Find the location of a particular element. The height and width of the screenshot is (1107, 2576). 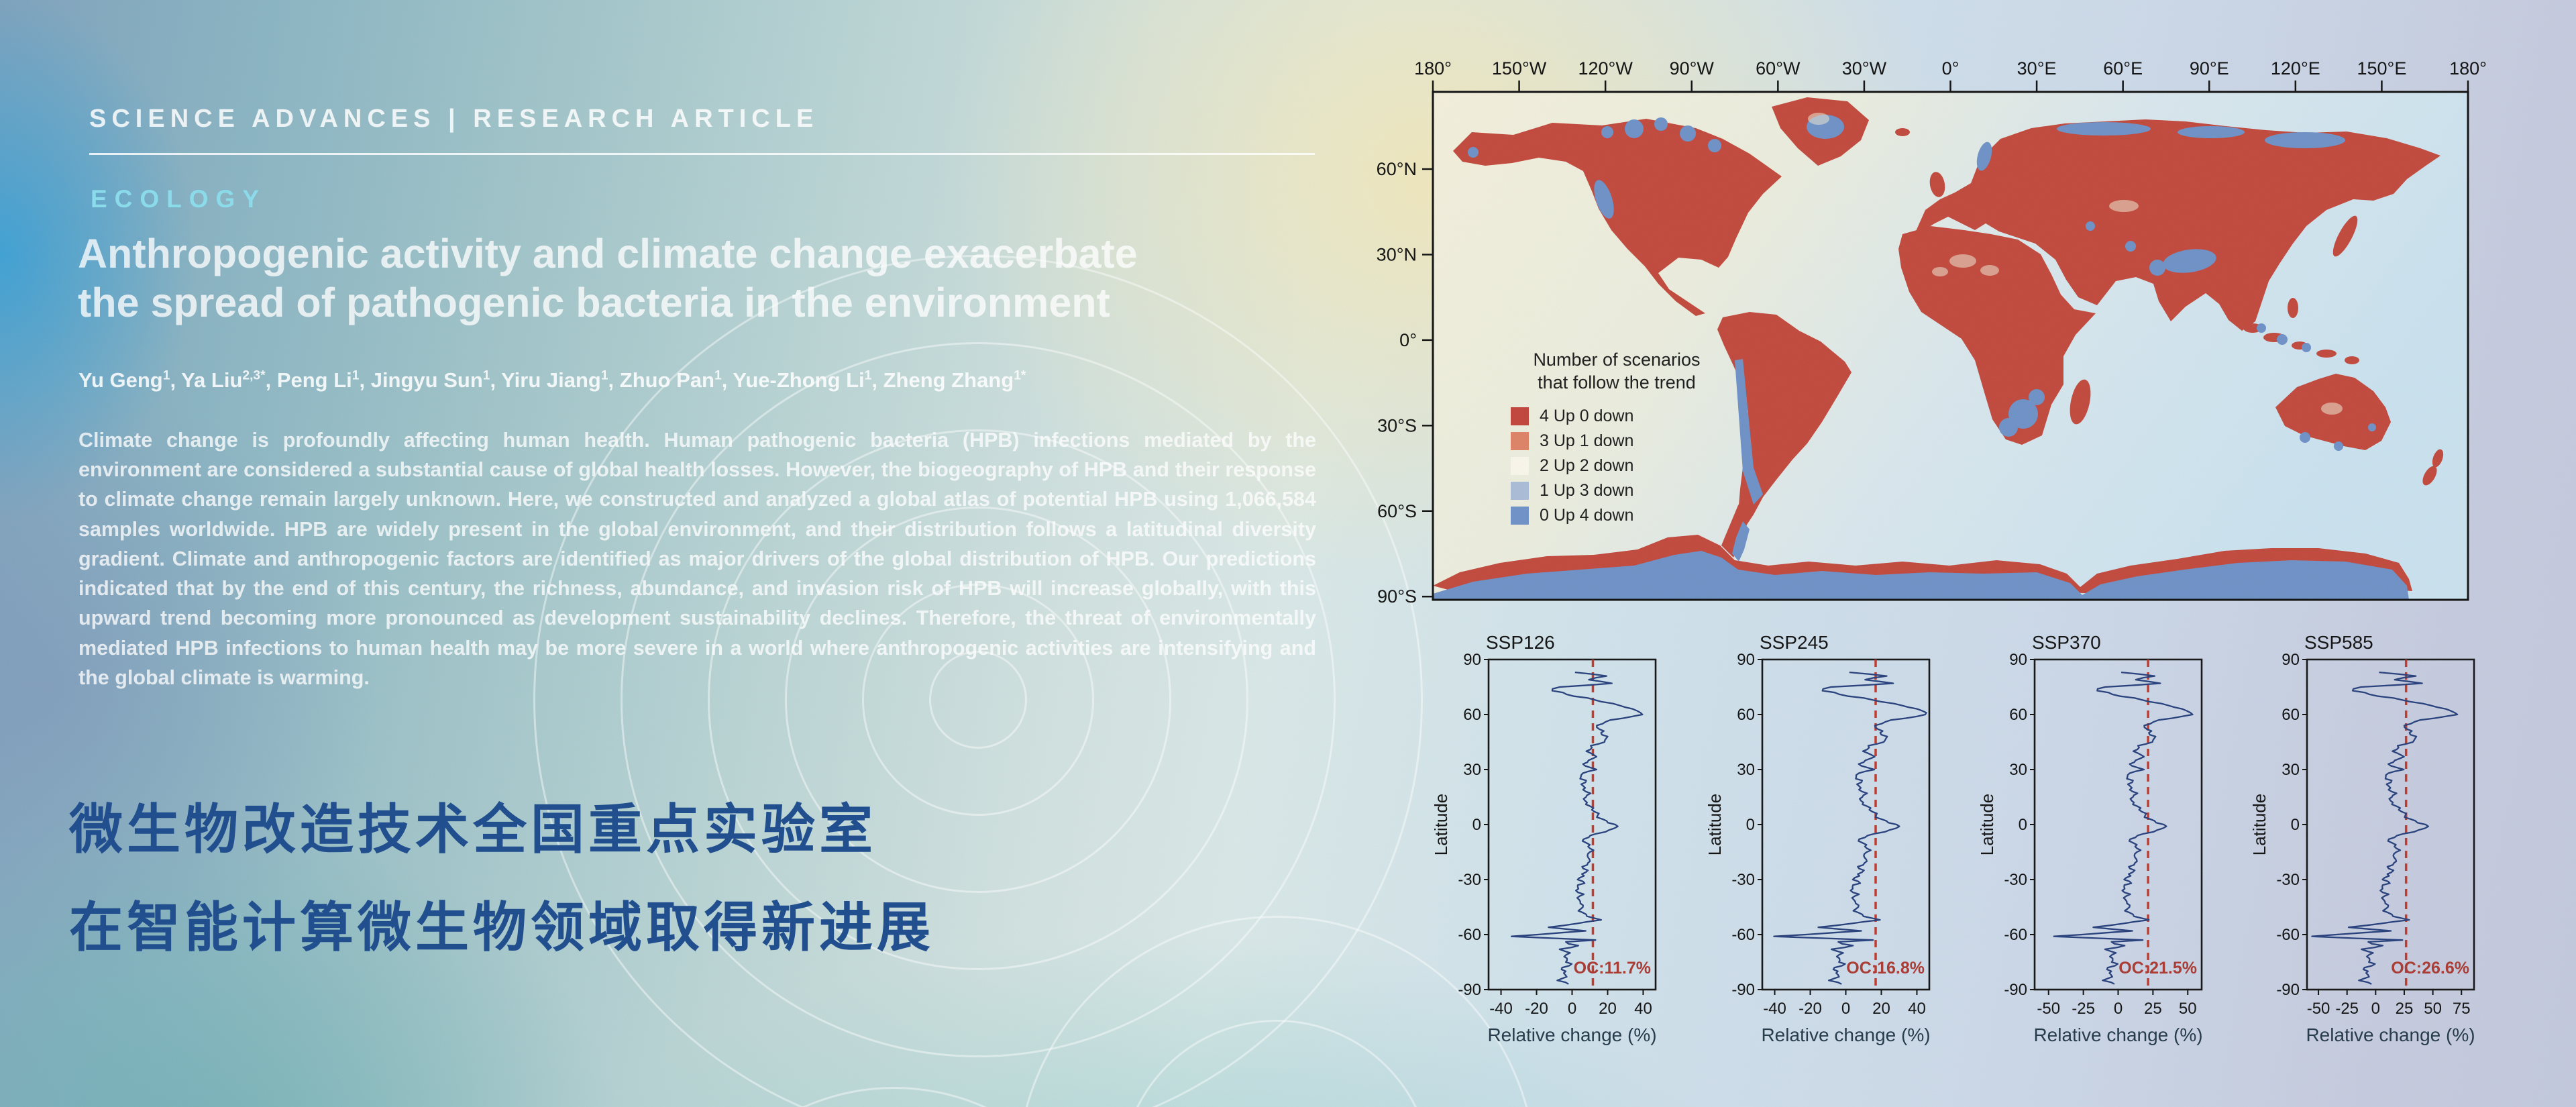

map-left-tick-label: 0° is located at coordinates (1408, 340).